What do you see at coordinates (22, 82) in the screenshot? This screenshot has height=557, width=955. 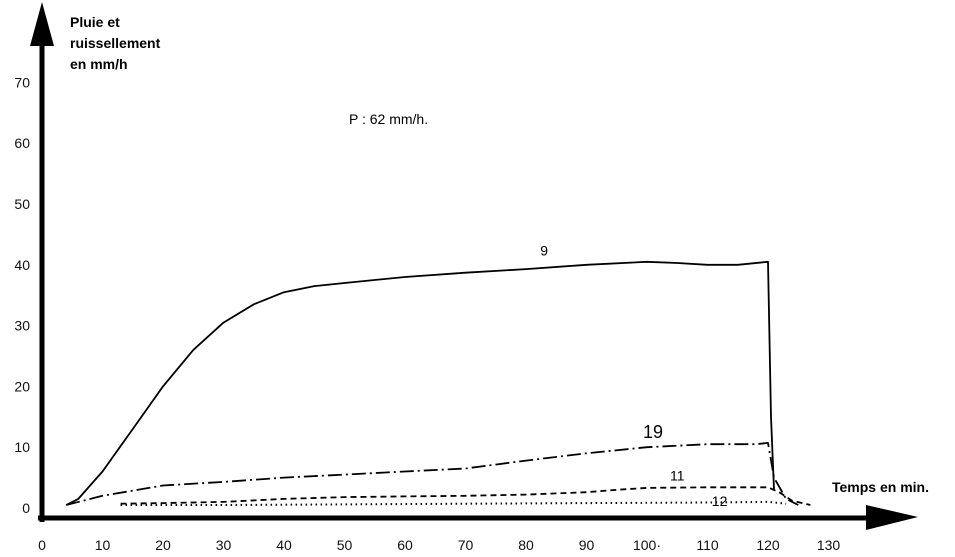 I see `y-tick-label: 70` at bounding box center [22, 82].